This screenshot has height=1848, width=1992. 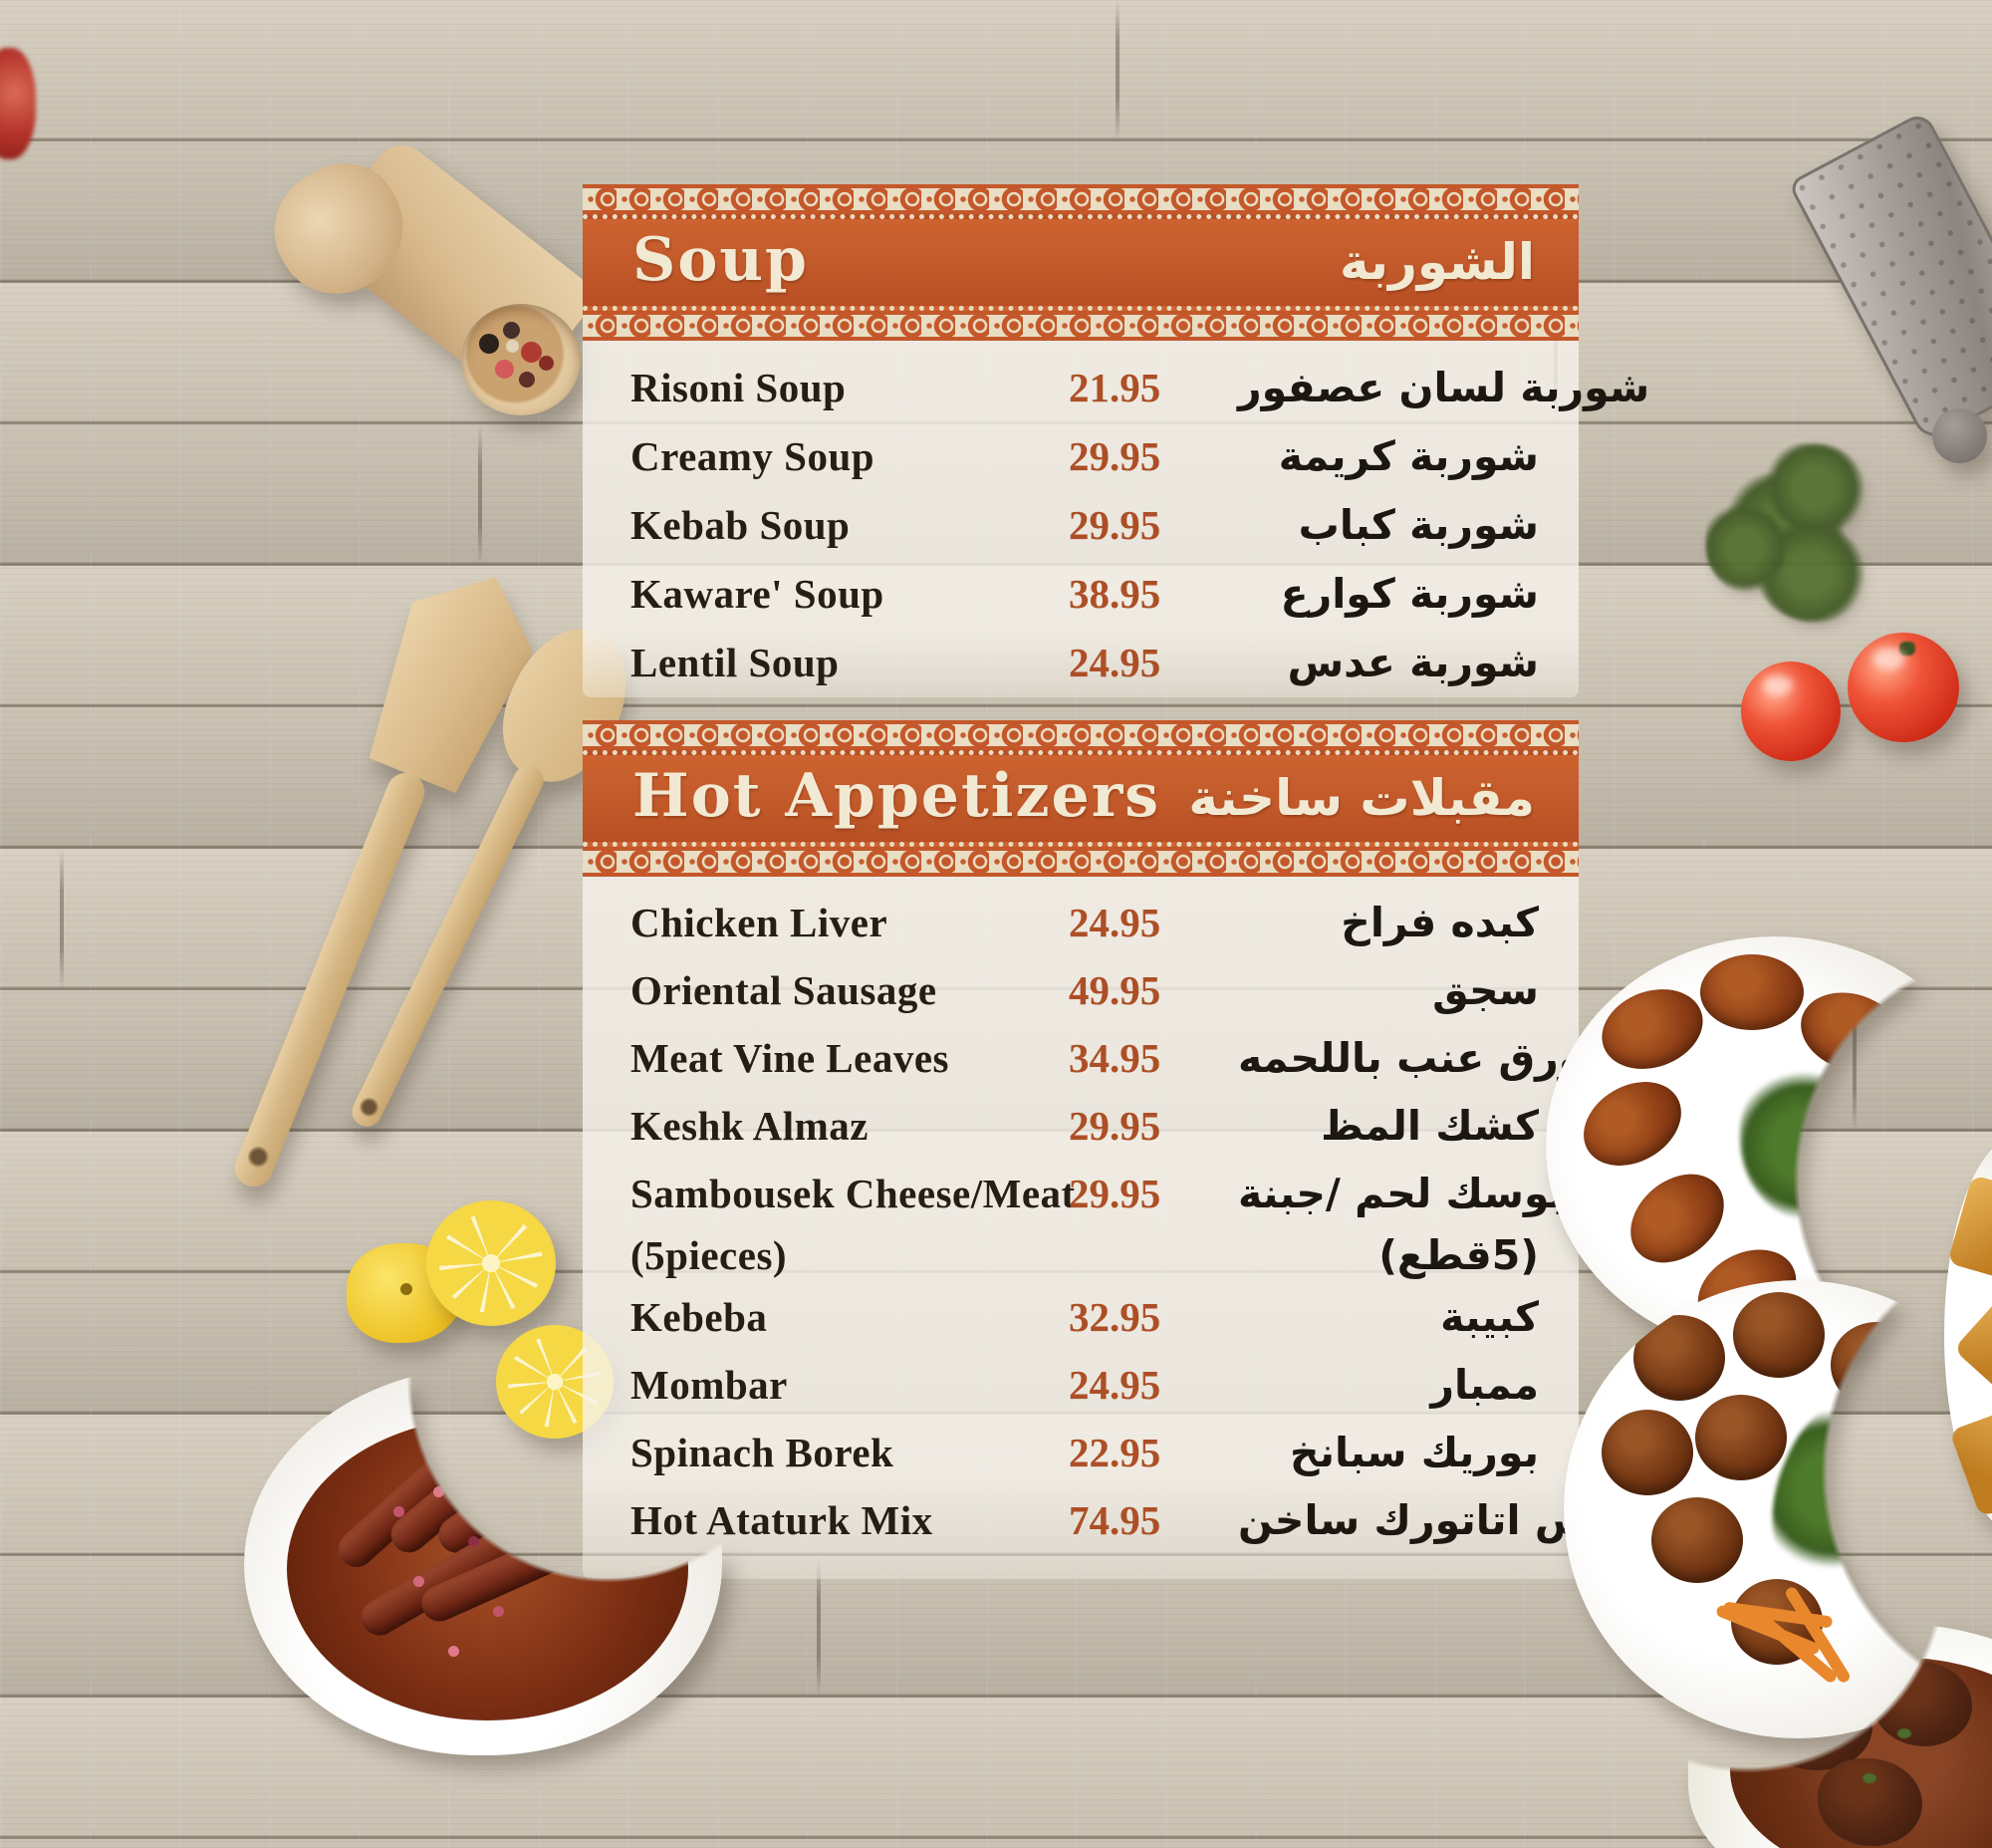 What do you see at coordinates (1081, 262) in the screenshot?
I see `soup-header-band: Soup الشوربة` at bounding box center [1081, 262].